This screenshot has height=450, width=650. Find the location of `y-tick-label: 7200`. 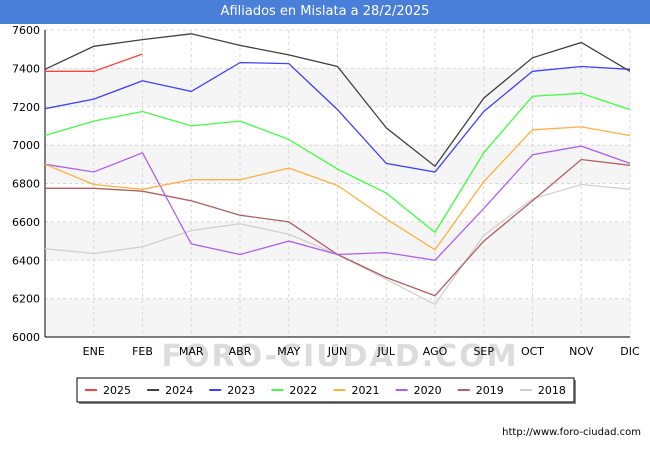

y-tick-label: 7200 is located at coordinates (26, 107).